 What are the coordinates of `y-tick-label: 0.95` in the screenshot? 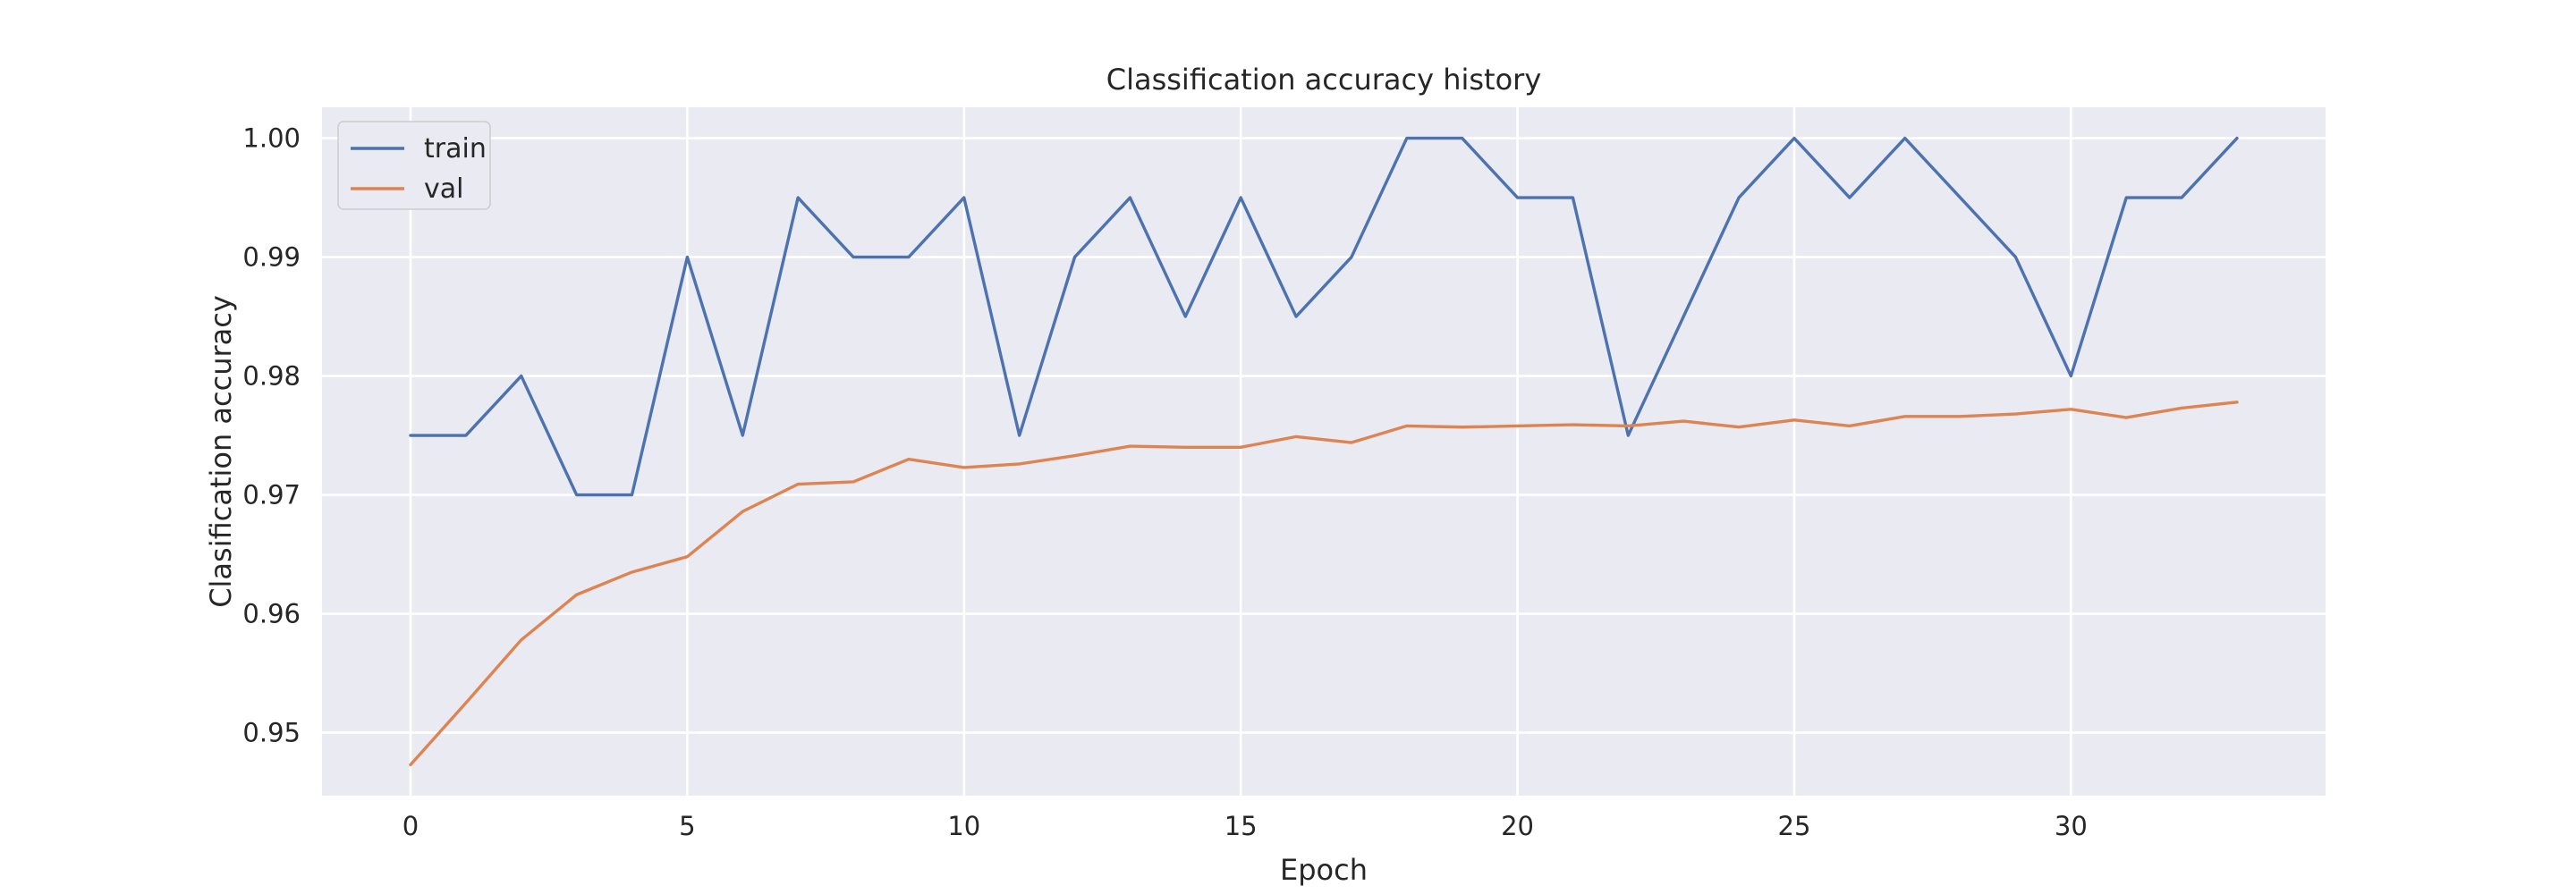 It's located at (271, 733).